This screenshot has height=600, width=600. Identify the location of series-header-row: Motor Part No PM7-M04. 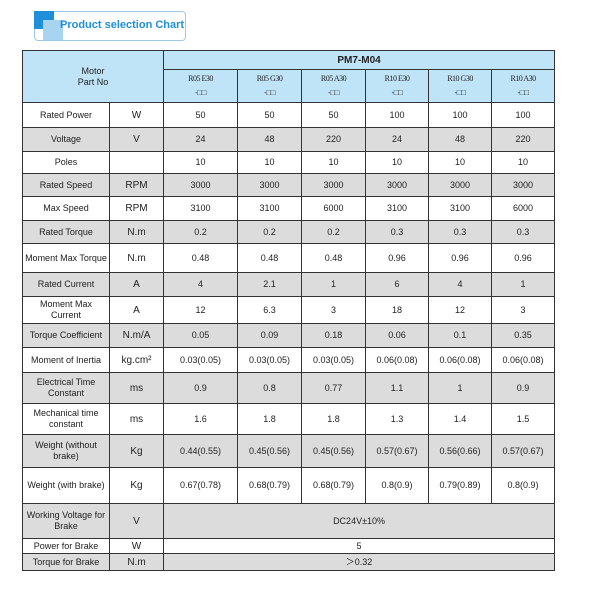
(288, 76).